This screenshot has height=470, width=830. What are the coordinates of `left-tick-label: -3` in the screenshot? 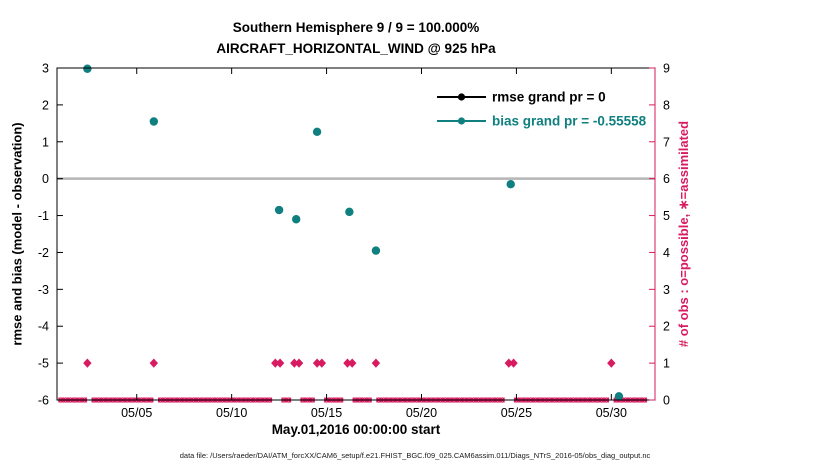 It's located at (43, 290).